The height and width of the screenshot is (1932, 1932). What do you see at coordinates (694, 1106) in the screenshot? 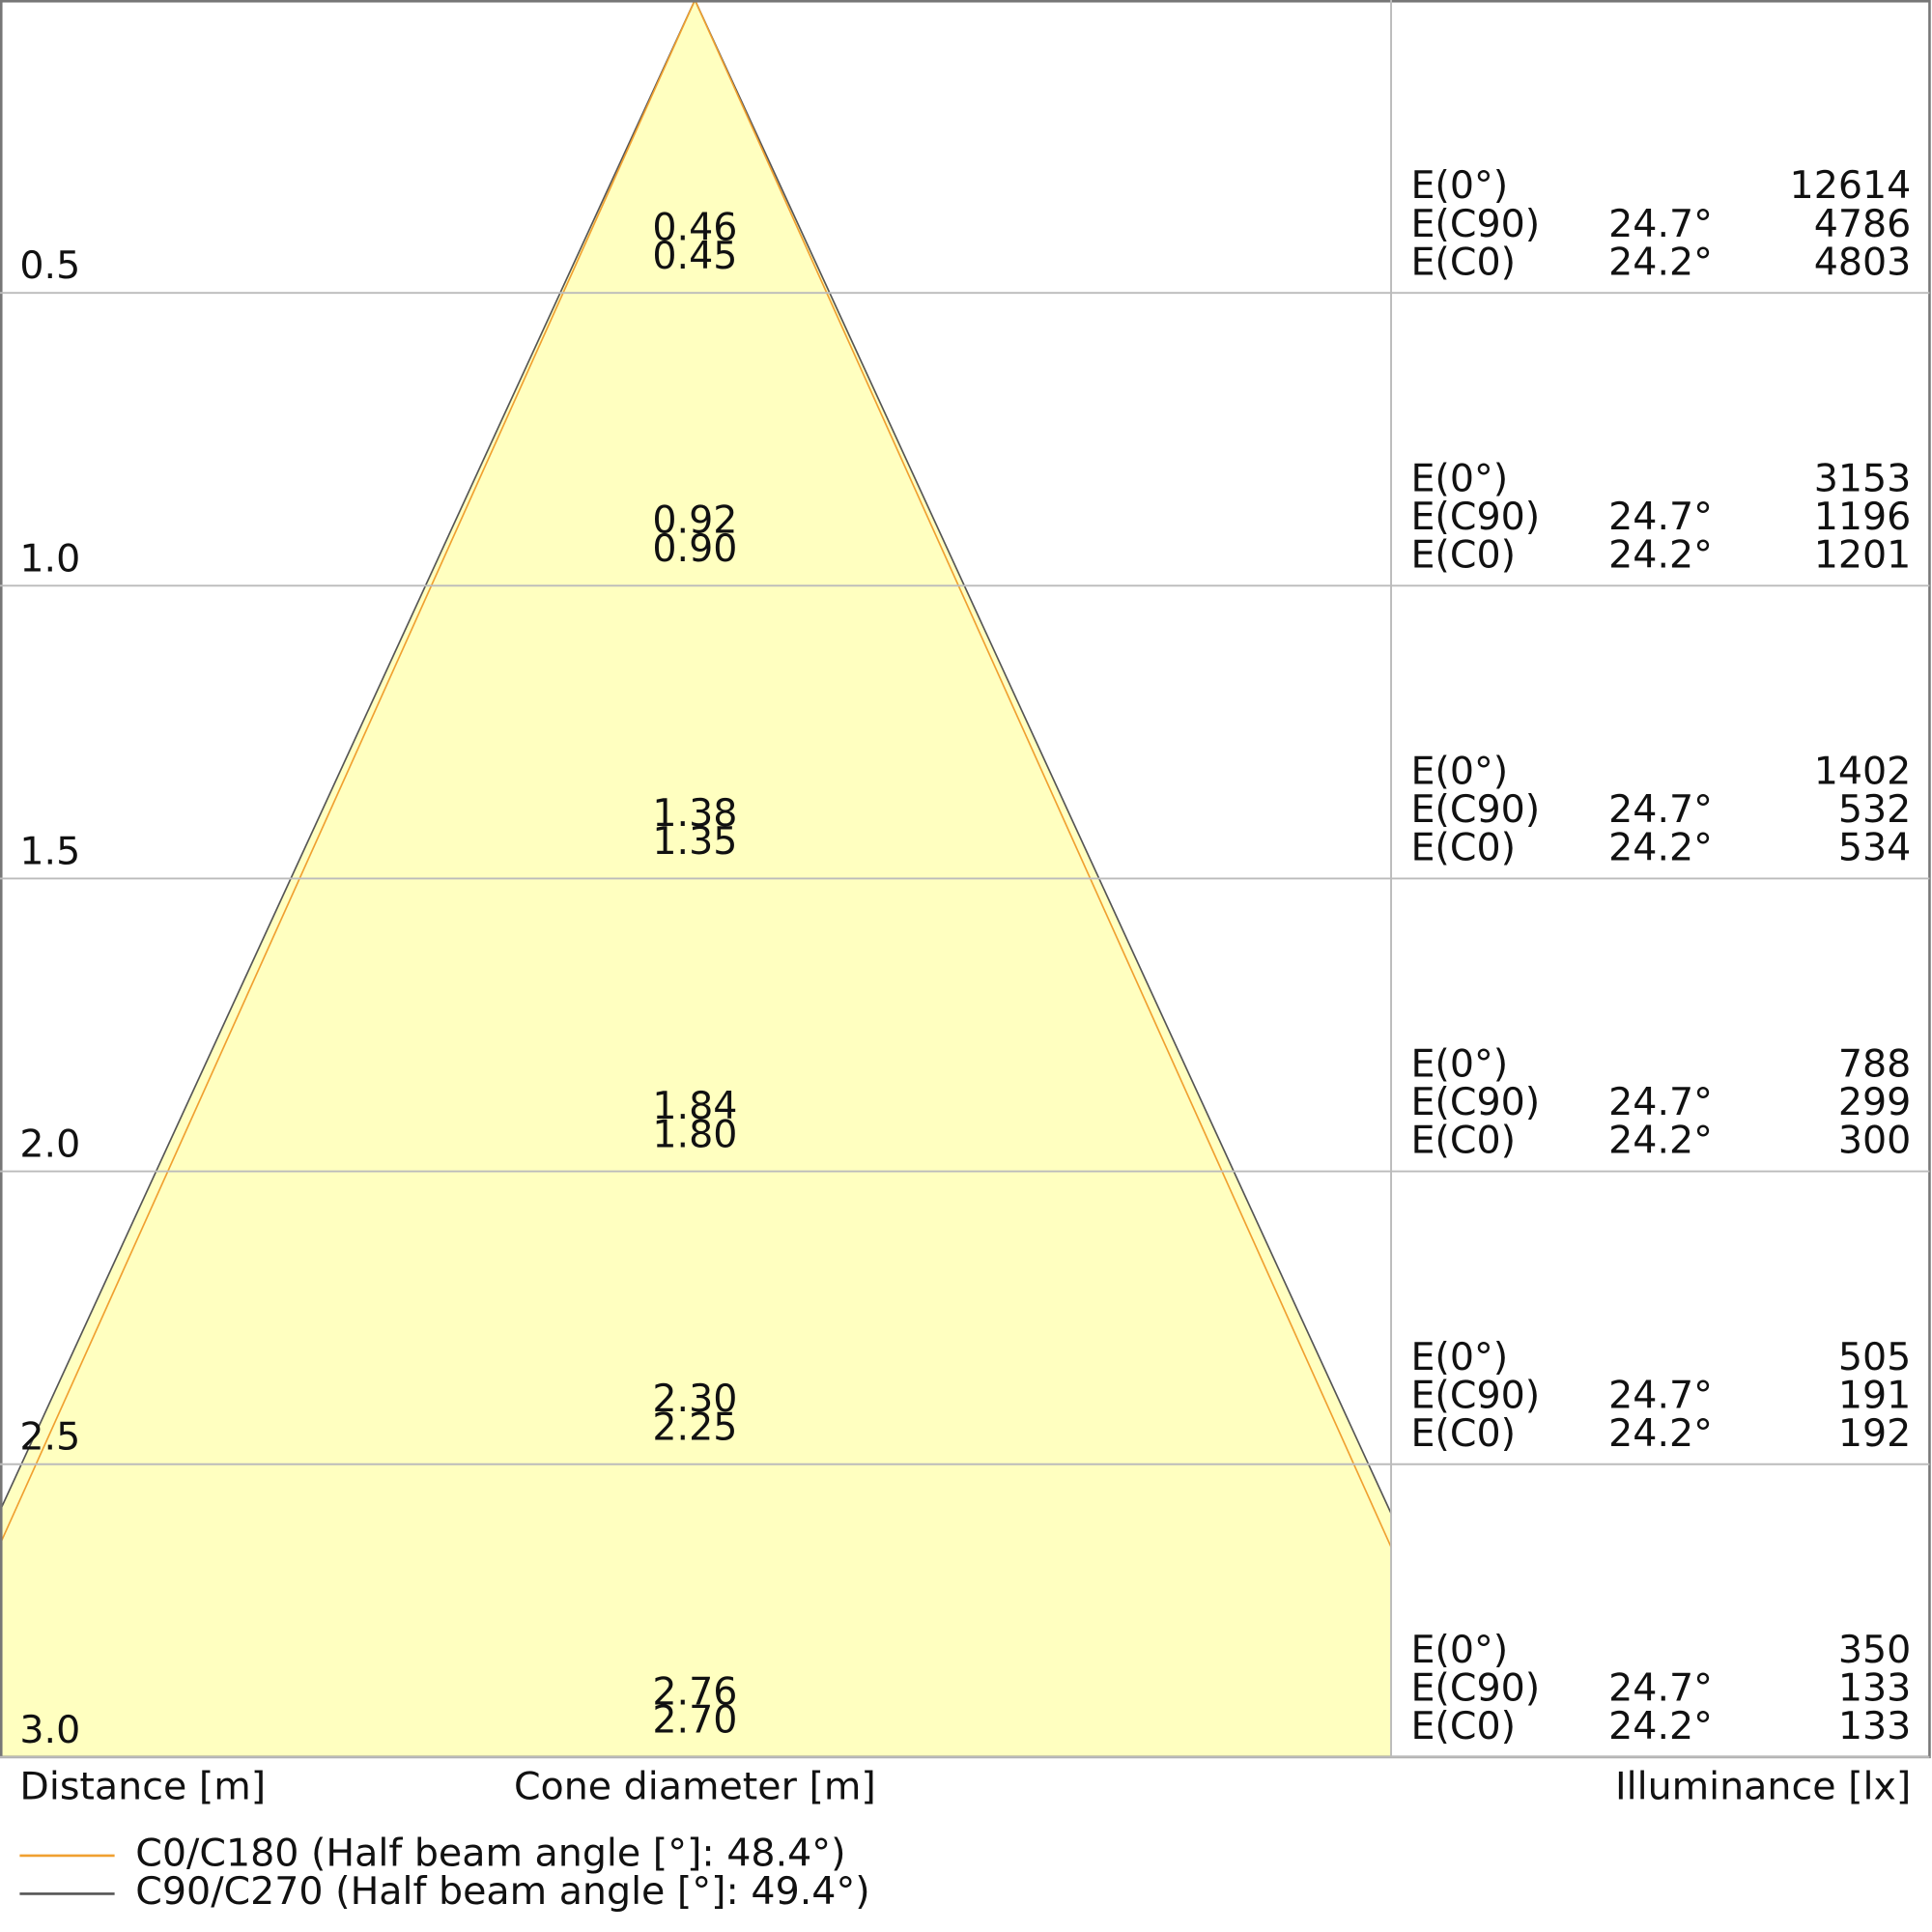
I see `diameter-label: 1.84` at bounding box center [694, 1106].